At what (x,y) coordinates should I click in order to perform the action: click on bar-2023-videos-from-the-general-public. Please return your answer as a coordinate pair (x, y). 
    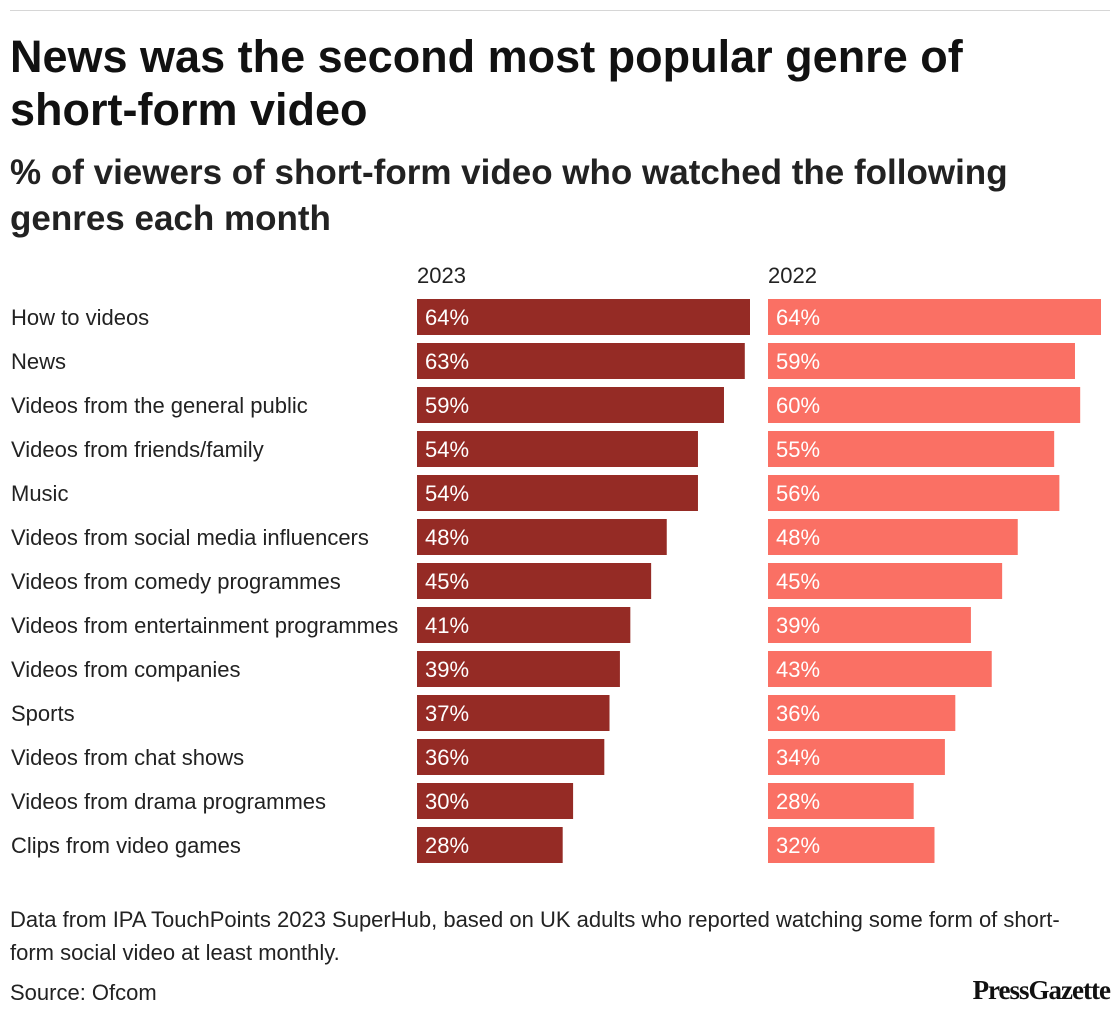
    Looking at the image, I should click on (570, 405).